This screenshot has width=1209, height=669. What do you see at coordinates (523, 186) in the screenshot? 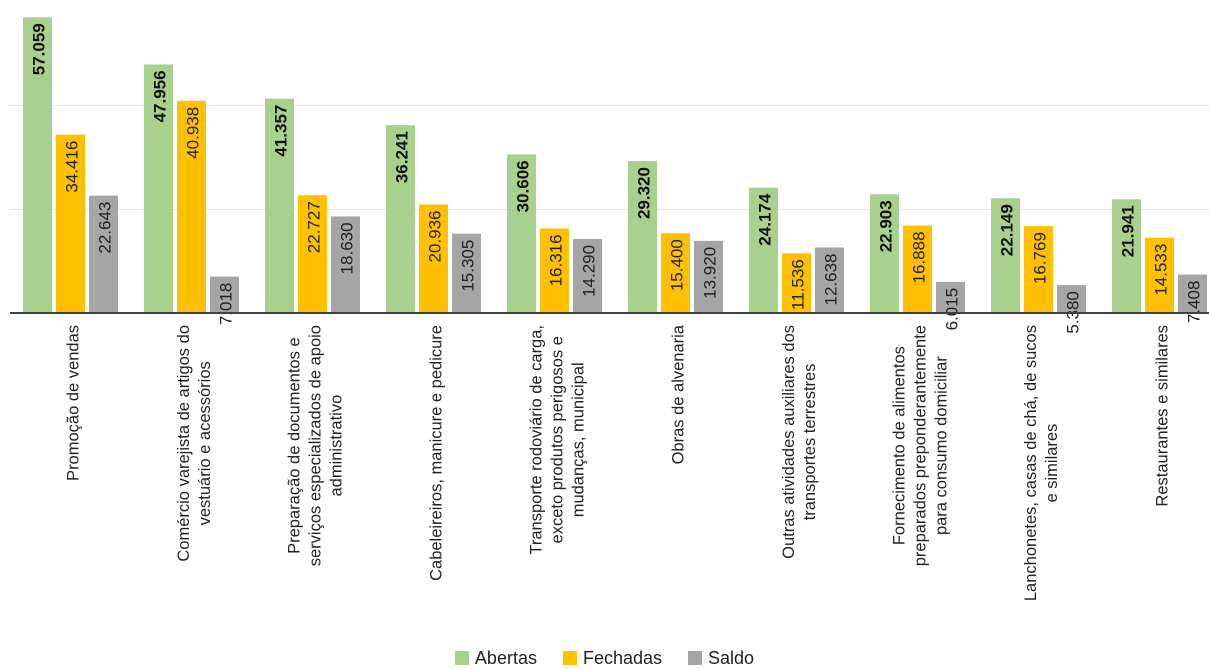
I see `value-label-abertas-4: 30.606` at bounding box center [523, 186].